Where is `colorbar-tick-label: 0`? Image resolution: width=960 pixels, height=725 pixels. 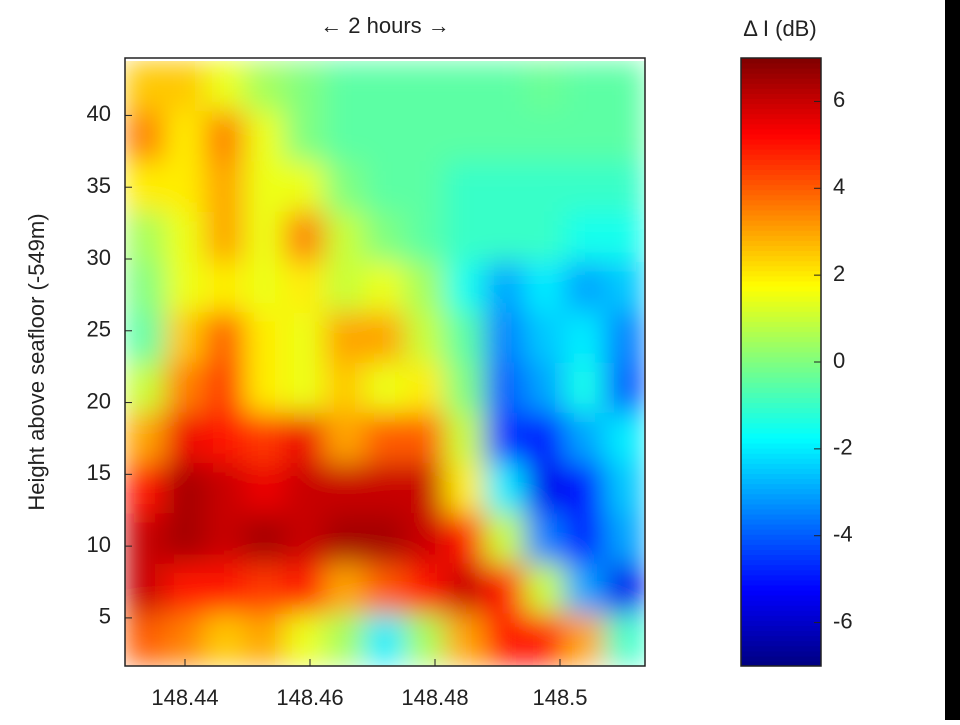 colorbar-tick-label: 0 is located at coordinates (839, 360).